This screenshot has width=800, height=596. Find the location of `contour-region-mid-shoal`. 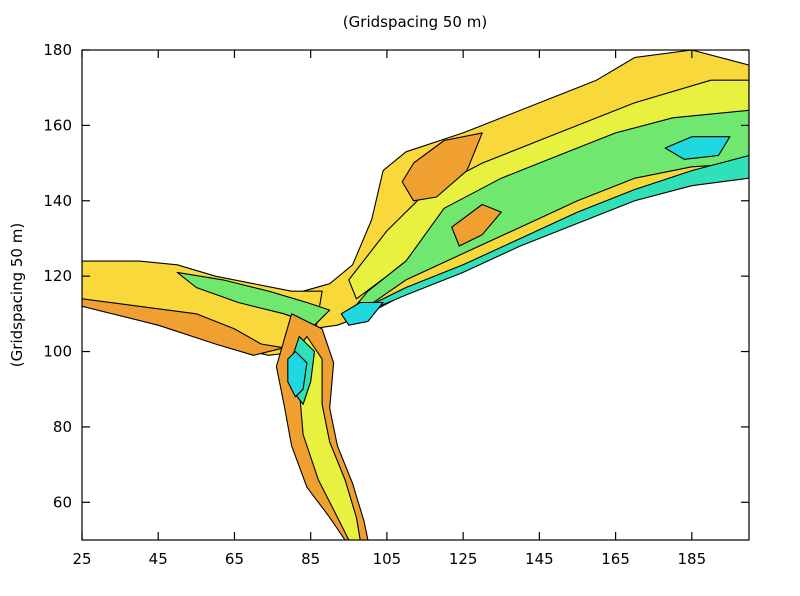

contour-region-mid-shoal is located at coordinates (476, 225).